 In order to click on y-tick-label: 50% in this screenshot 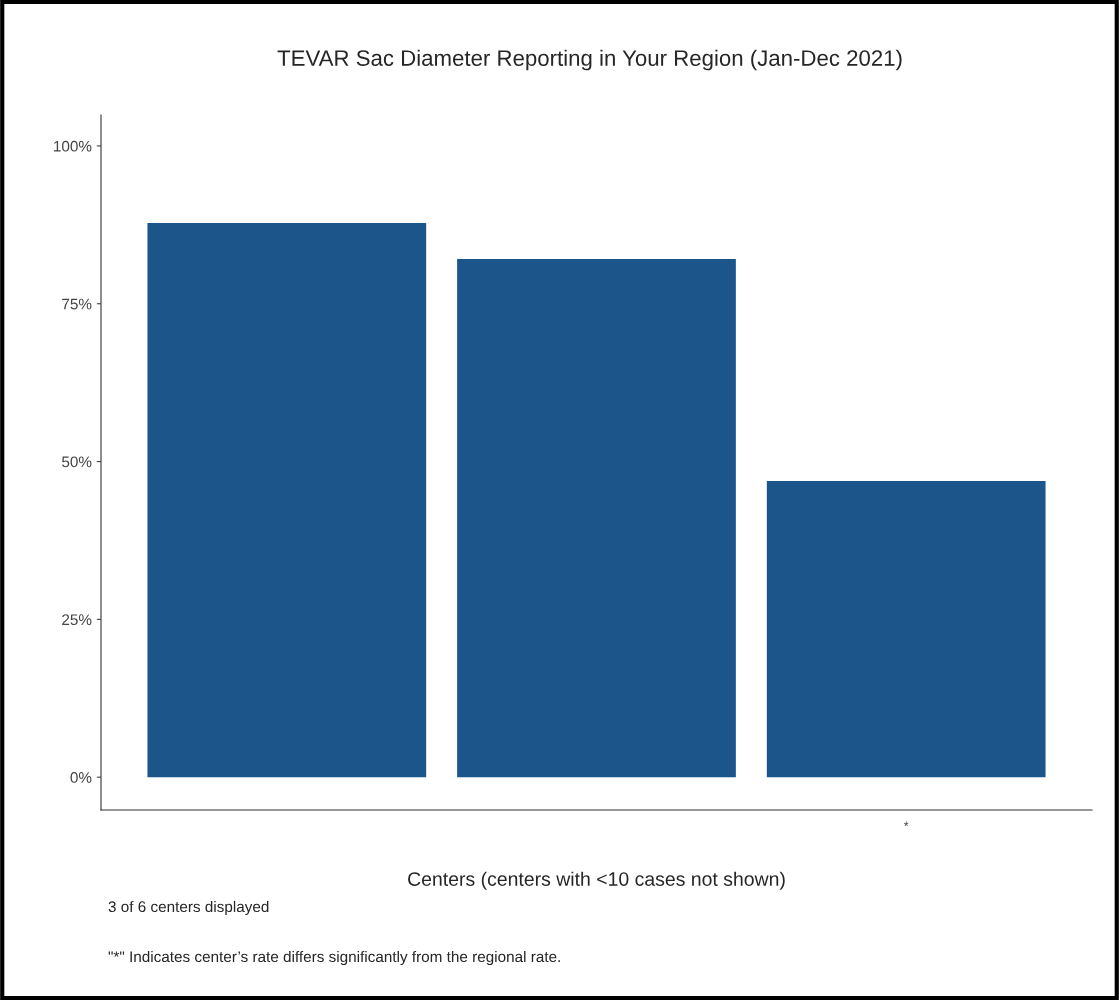, I will do `click(77, 462)`.